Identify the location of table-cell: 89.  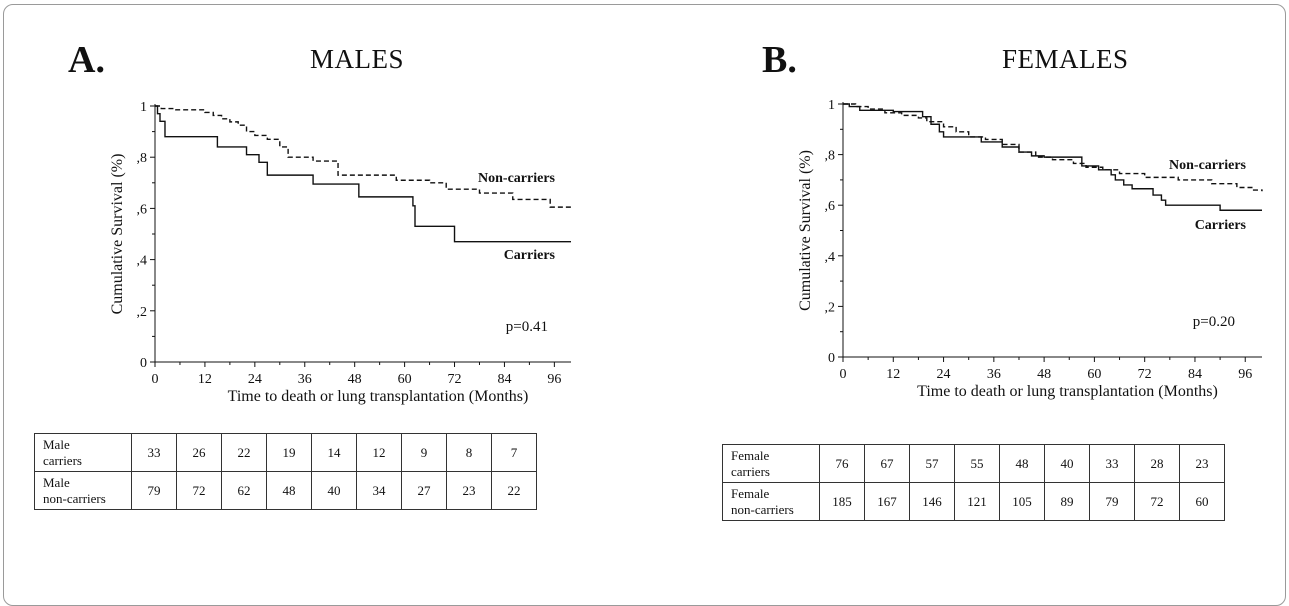
(1067, 501).